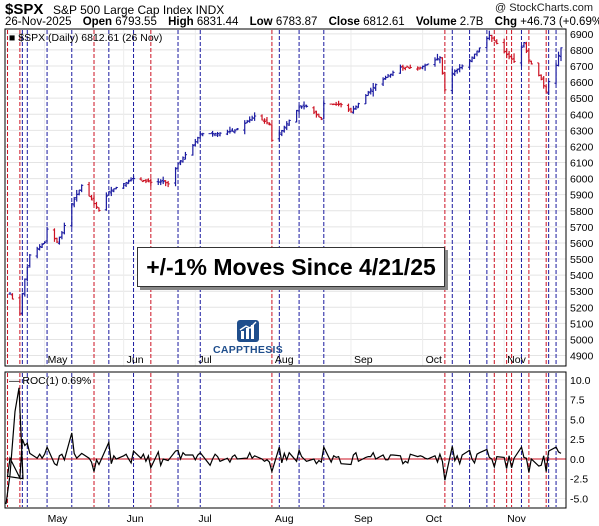 Image resolution: width=599 pixels, height=526 pixels. Describe the element at coordinates (97, 22) in the screenshot. I see `open-label: Open` at that location.